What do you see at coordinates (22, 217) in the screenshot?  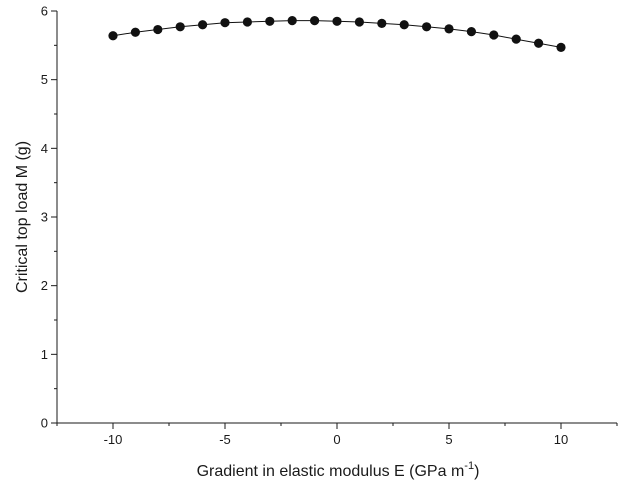 I see `y-axis-title: Critical top load M (g)` at bounding box center [22, 217].